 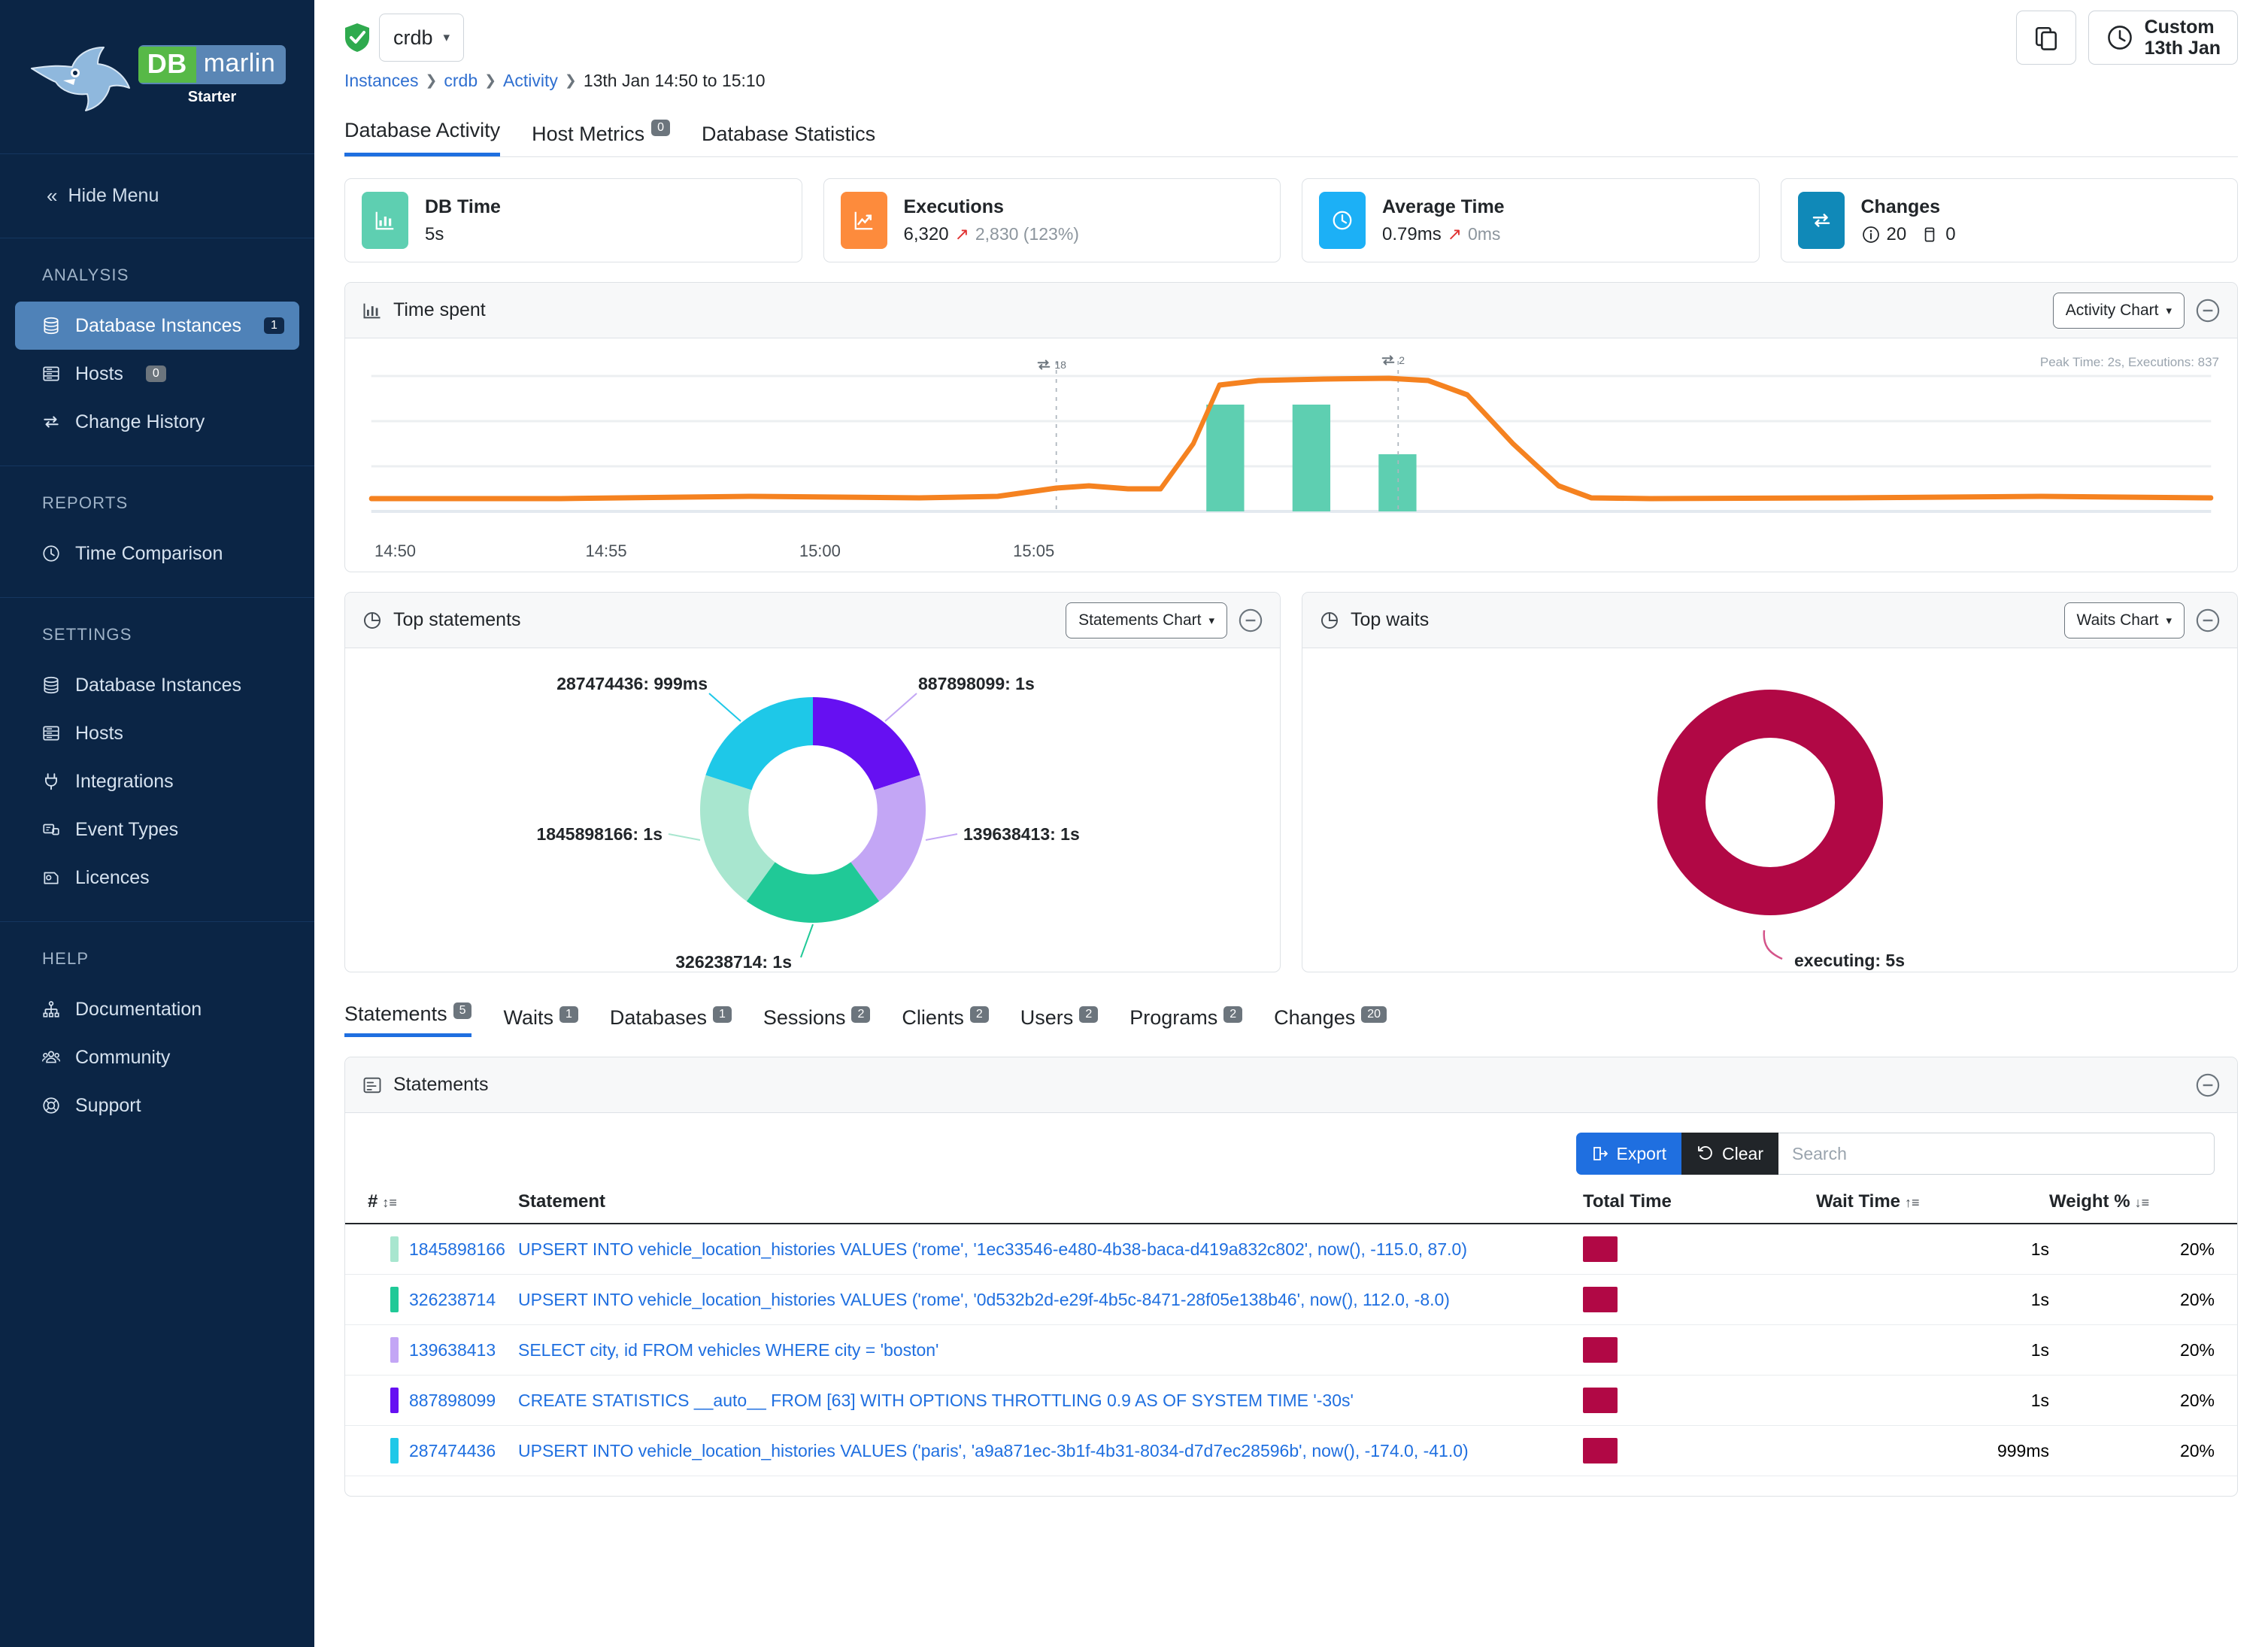 I want to click on hide-menu-button: « Hide Menu, so click(x=157, y=196).